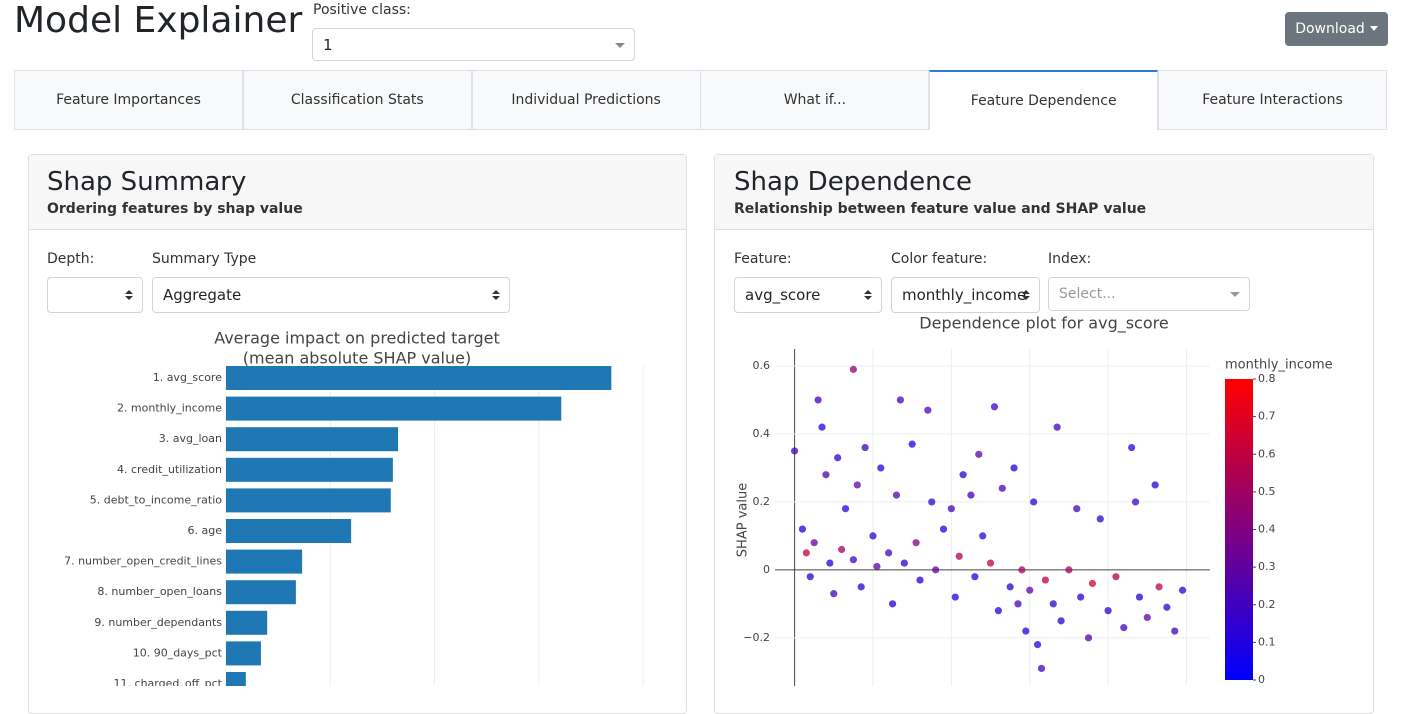  Describe the element at coordinates (808, 295) in the screenshot. I see `feature-select: avg_score` at that location.